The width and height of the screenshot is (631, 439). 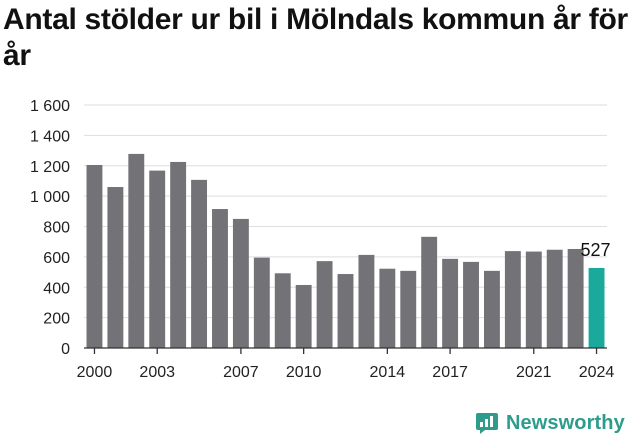 I want to click on newsworthy-logo-icon, so click(x=487, y=423).